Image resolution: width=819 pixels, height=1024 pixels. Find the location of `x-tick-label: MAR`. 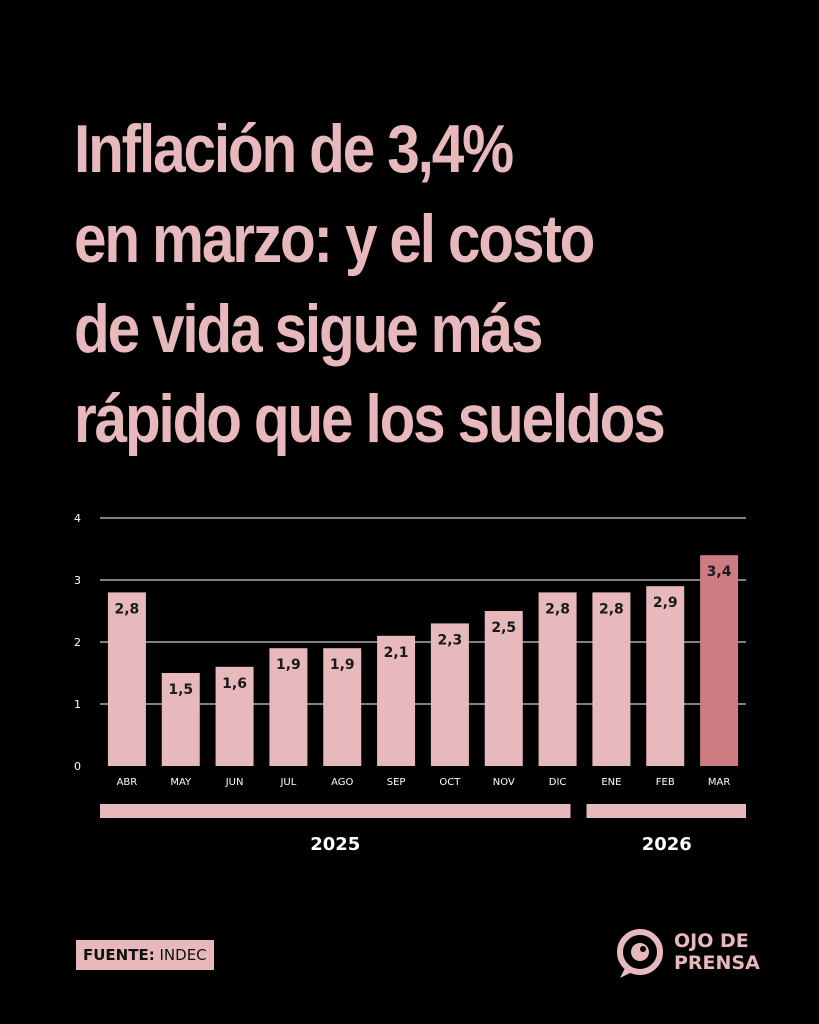

x-tick-label: MAR is located at coordinates (719, 782).